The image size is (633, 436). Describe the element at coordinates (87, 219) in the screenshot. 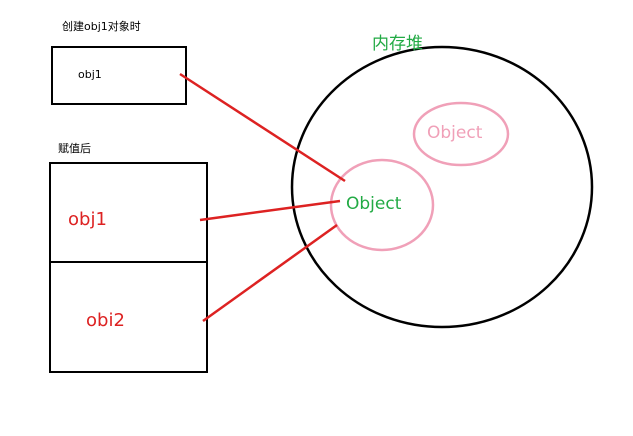

I see `var-obj1-after: obj1` at that location.